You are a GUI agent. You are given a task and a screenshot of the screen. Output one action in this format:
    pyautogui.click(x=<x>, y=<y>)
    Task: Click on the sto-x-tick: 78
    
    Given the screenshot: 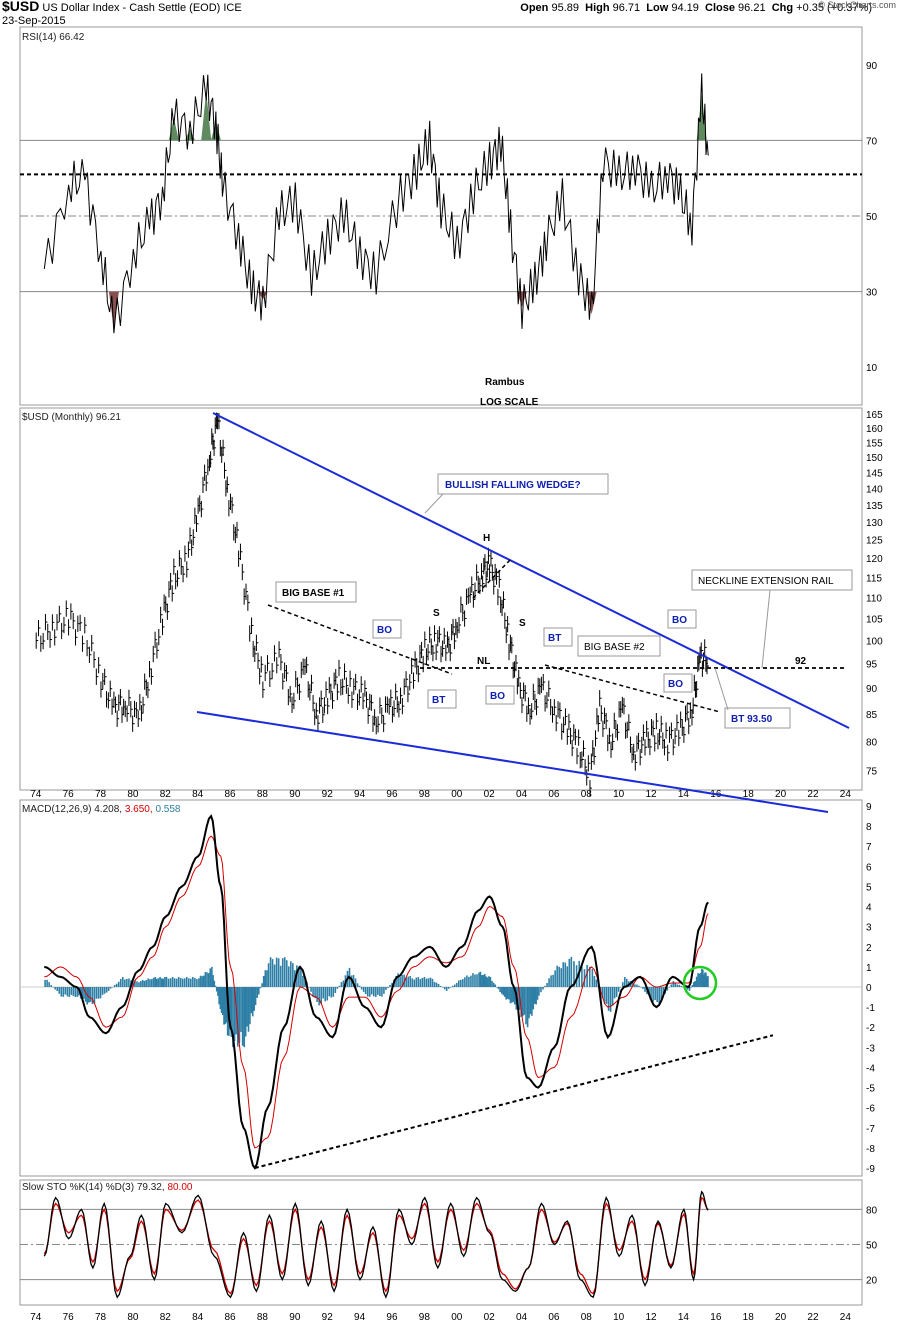 What is the action you would take?
    pyautogui.click(x=101, y=1317)
    